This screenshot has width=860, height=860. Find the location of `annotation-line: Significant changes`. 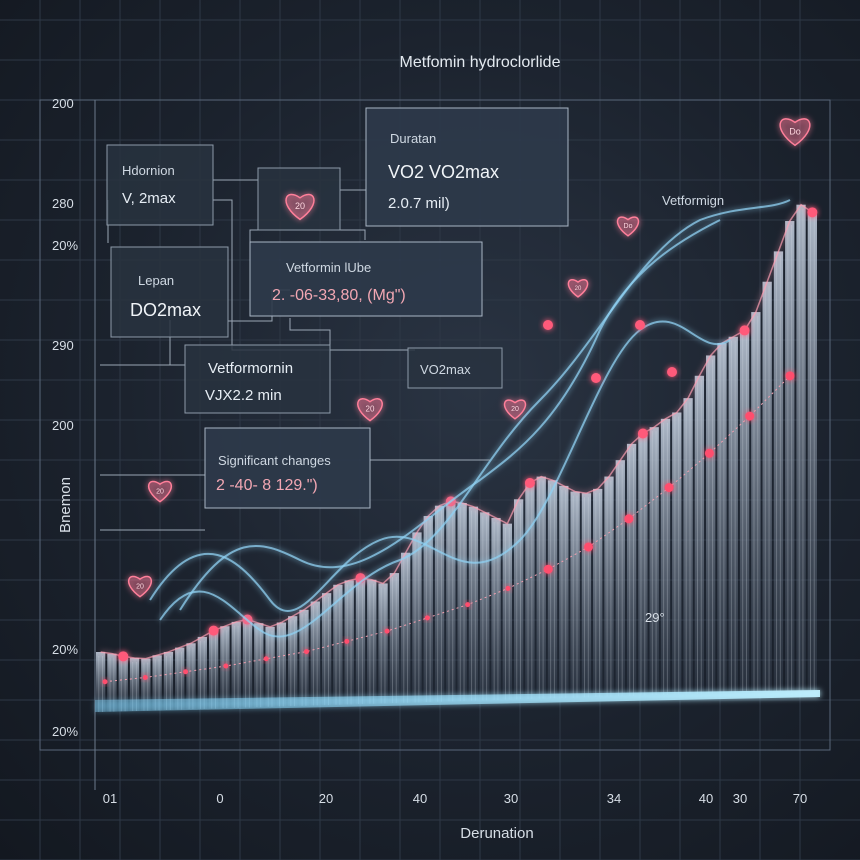

annotation-line: Significant changes is located at coordinates (274, 460).